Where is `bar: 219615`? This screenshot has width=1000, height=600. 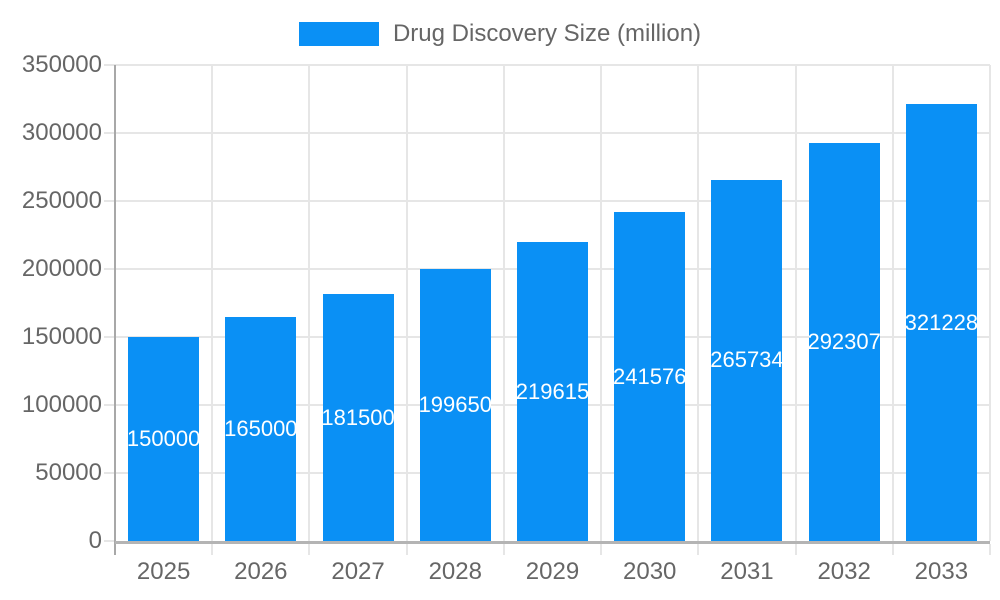
bar: 219615 is located at coordinates (552, 391).